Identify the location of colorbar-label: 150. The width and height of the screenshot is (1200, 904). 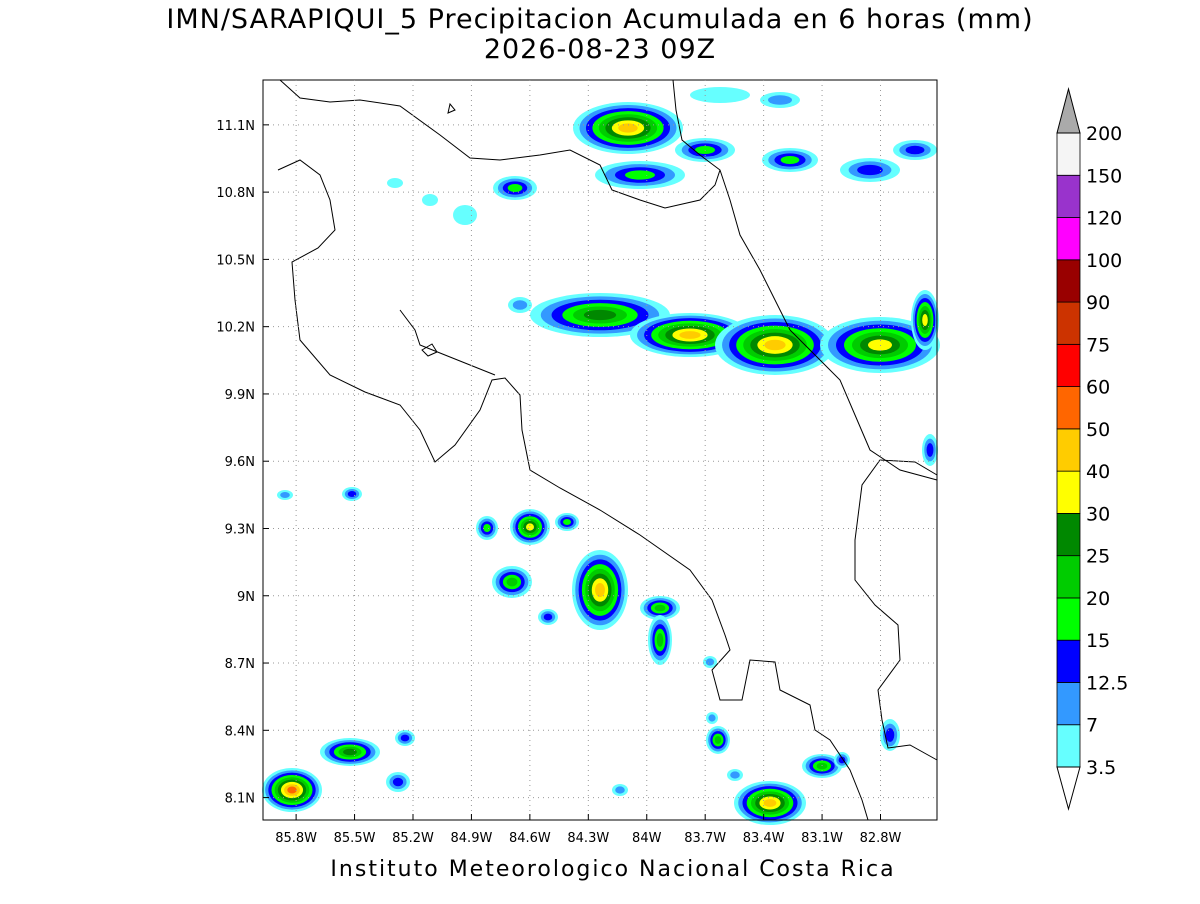
(1104, 176).